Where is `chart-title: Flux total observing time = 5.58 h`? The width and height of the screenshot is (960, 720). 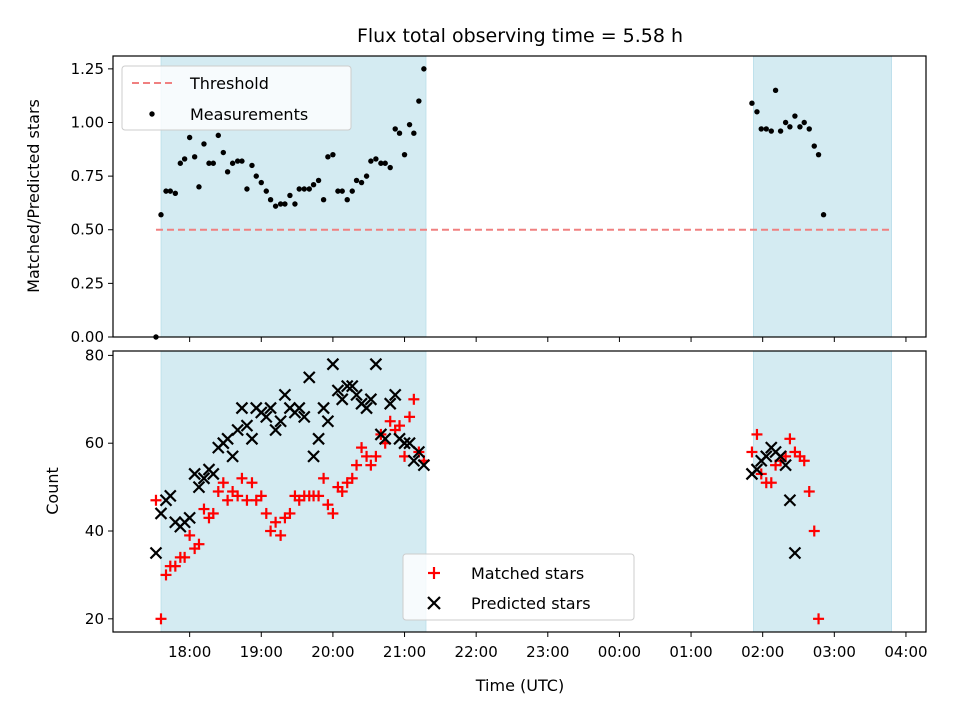 chart-title: Flux total observing time = 5.58 h is located at coordinates (520, 36).